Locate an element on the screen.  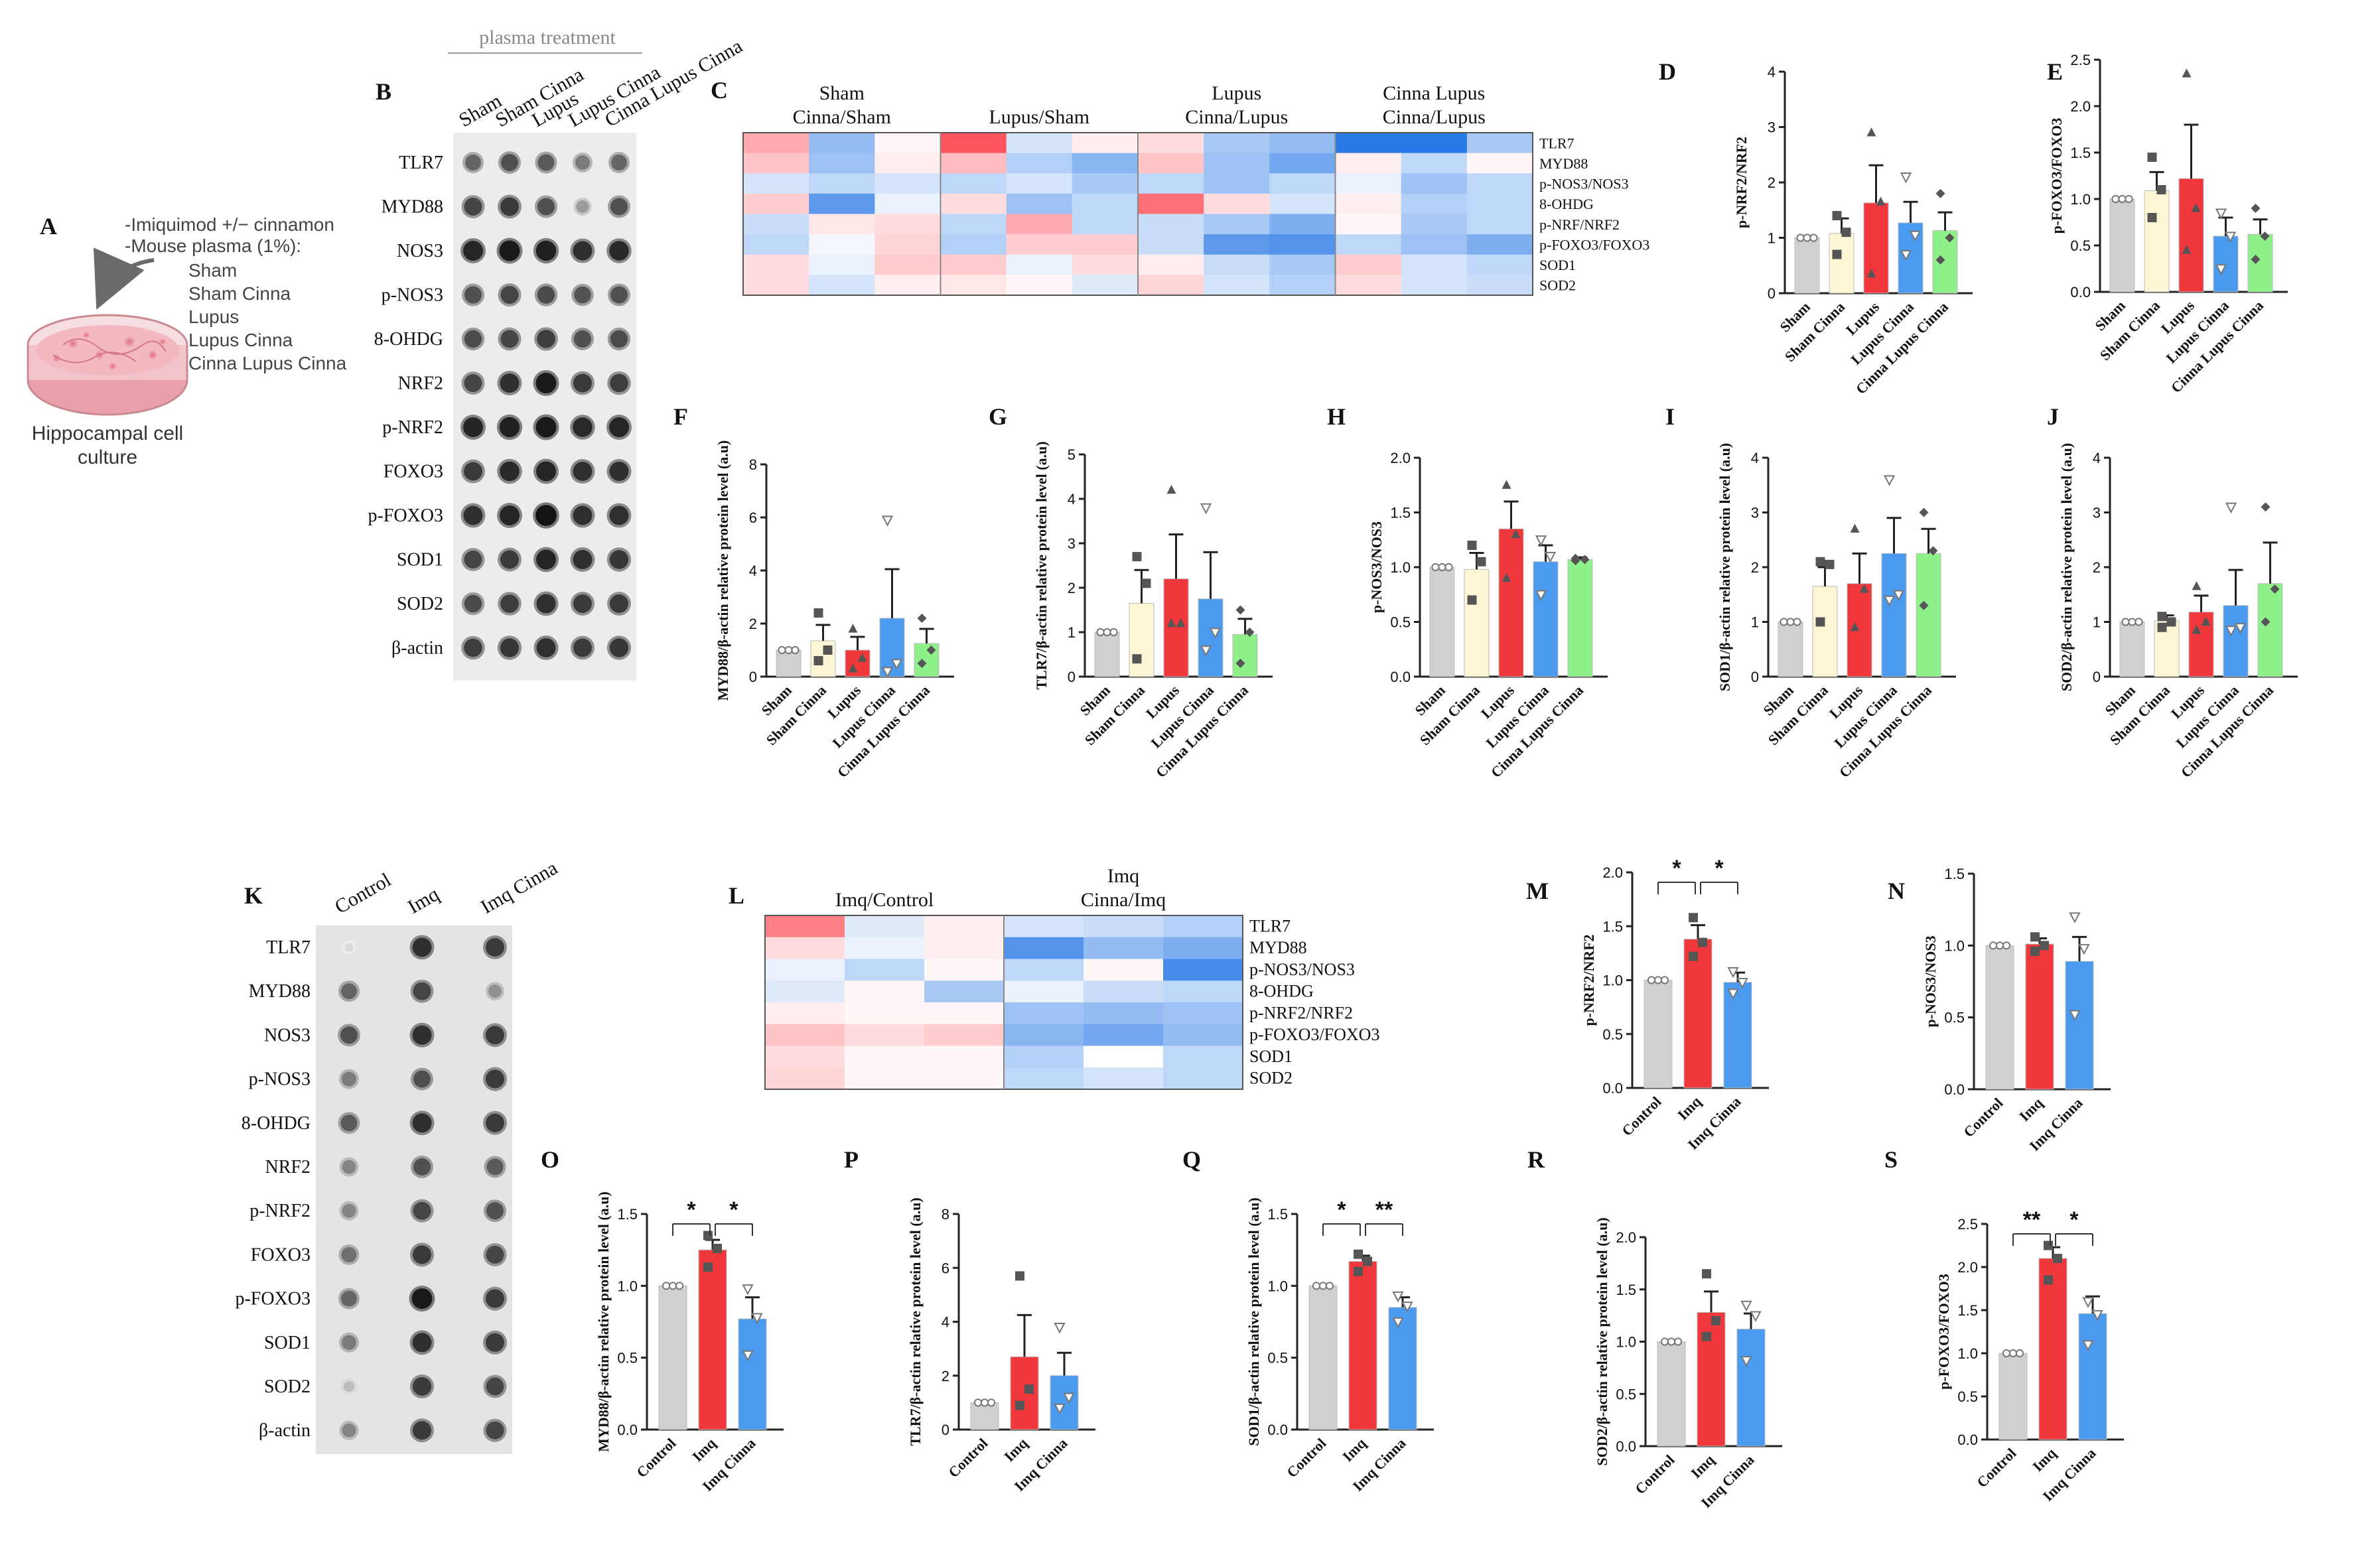
panel-letter-f: F is located at coordinates (680, 416).